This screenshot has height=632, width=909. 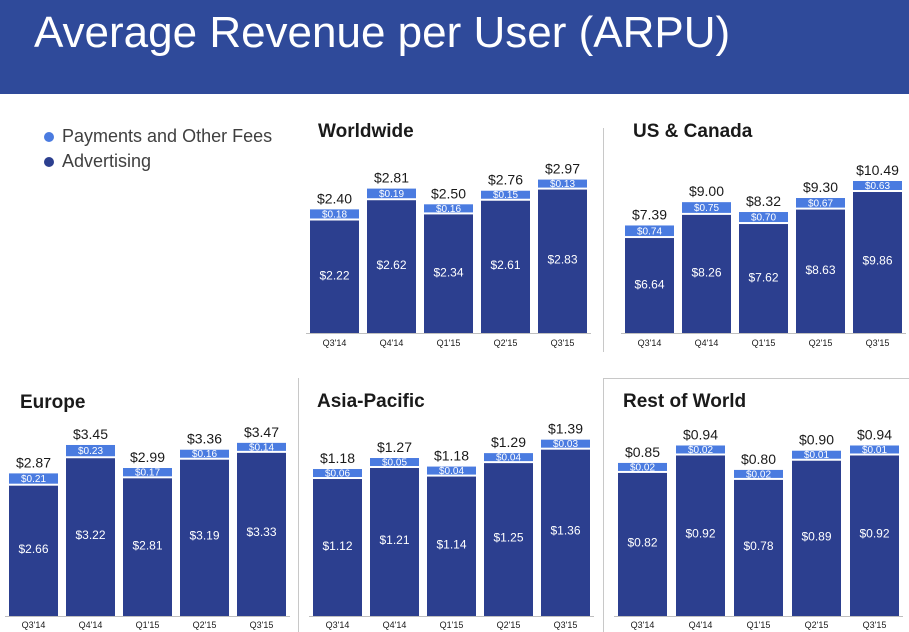 I want to click on legend: Payments and Other Fees Advertising, so click(x=158, y=149).